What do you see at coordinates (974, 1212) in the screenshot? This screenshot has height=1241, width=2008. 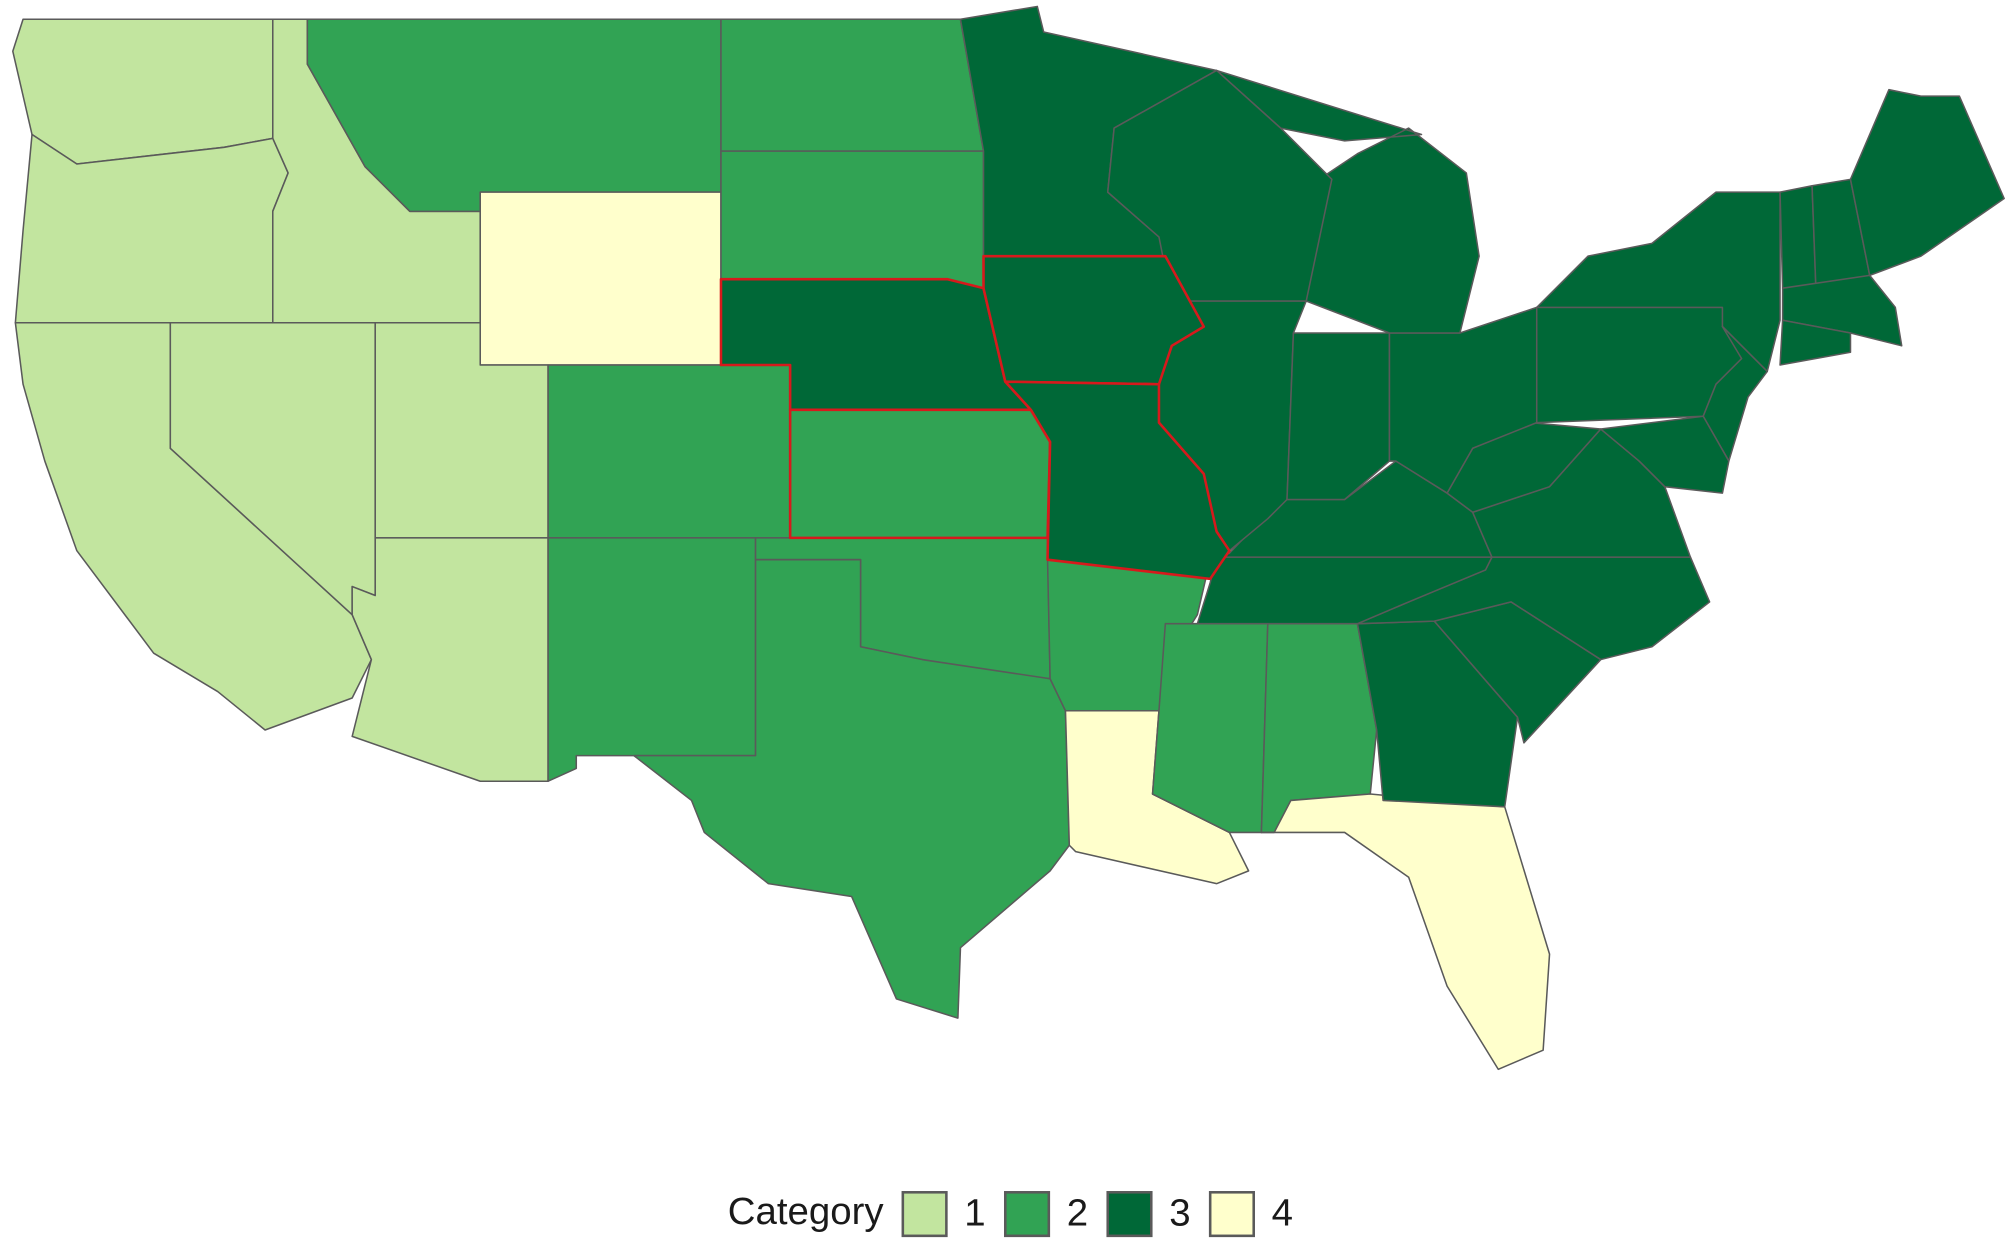 I see `legend-label: 1` at bounding box center [974, 1212].